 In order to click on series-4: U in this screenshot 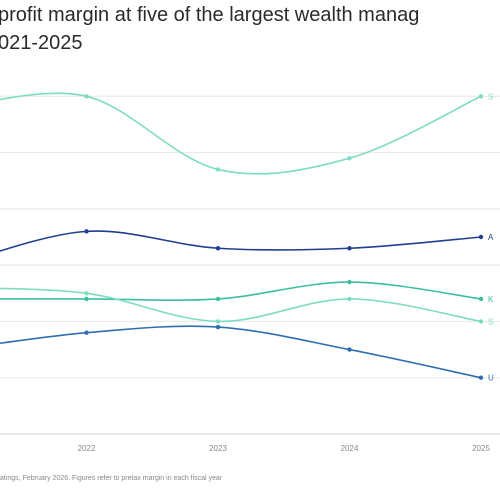, I will do `click(247, 353)`.